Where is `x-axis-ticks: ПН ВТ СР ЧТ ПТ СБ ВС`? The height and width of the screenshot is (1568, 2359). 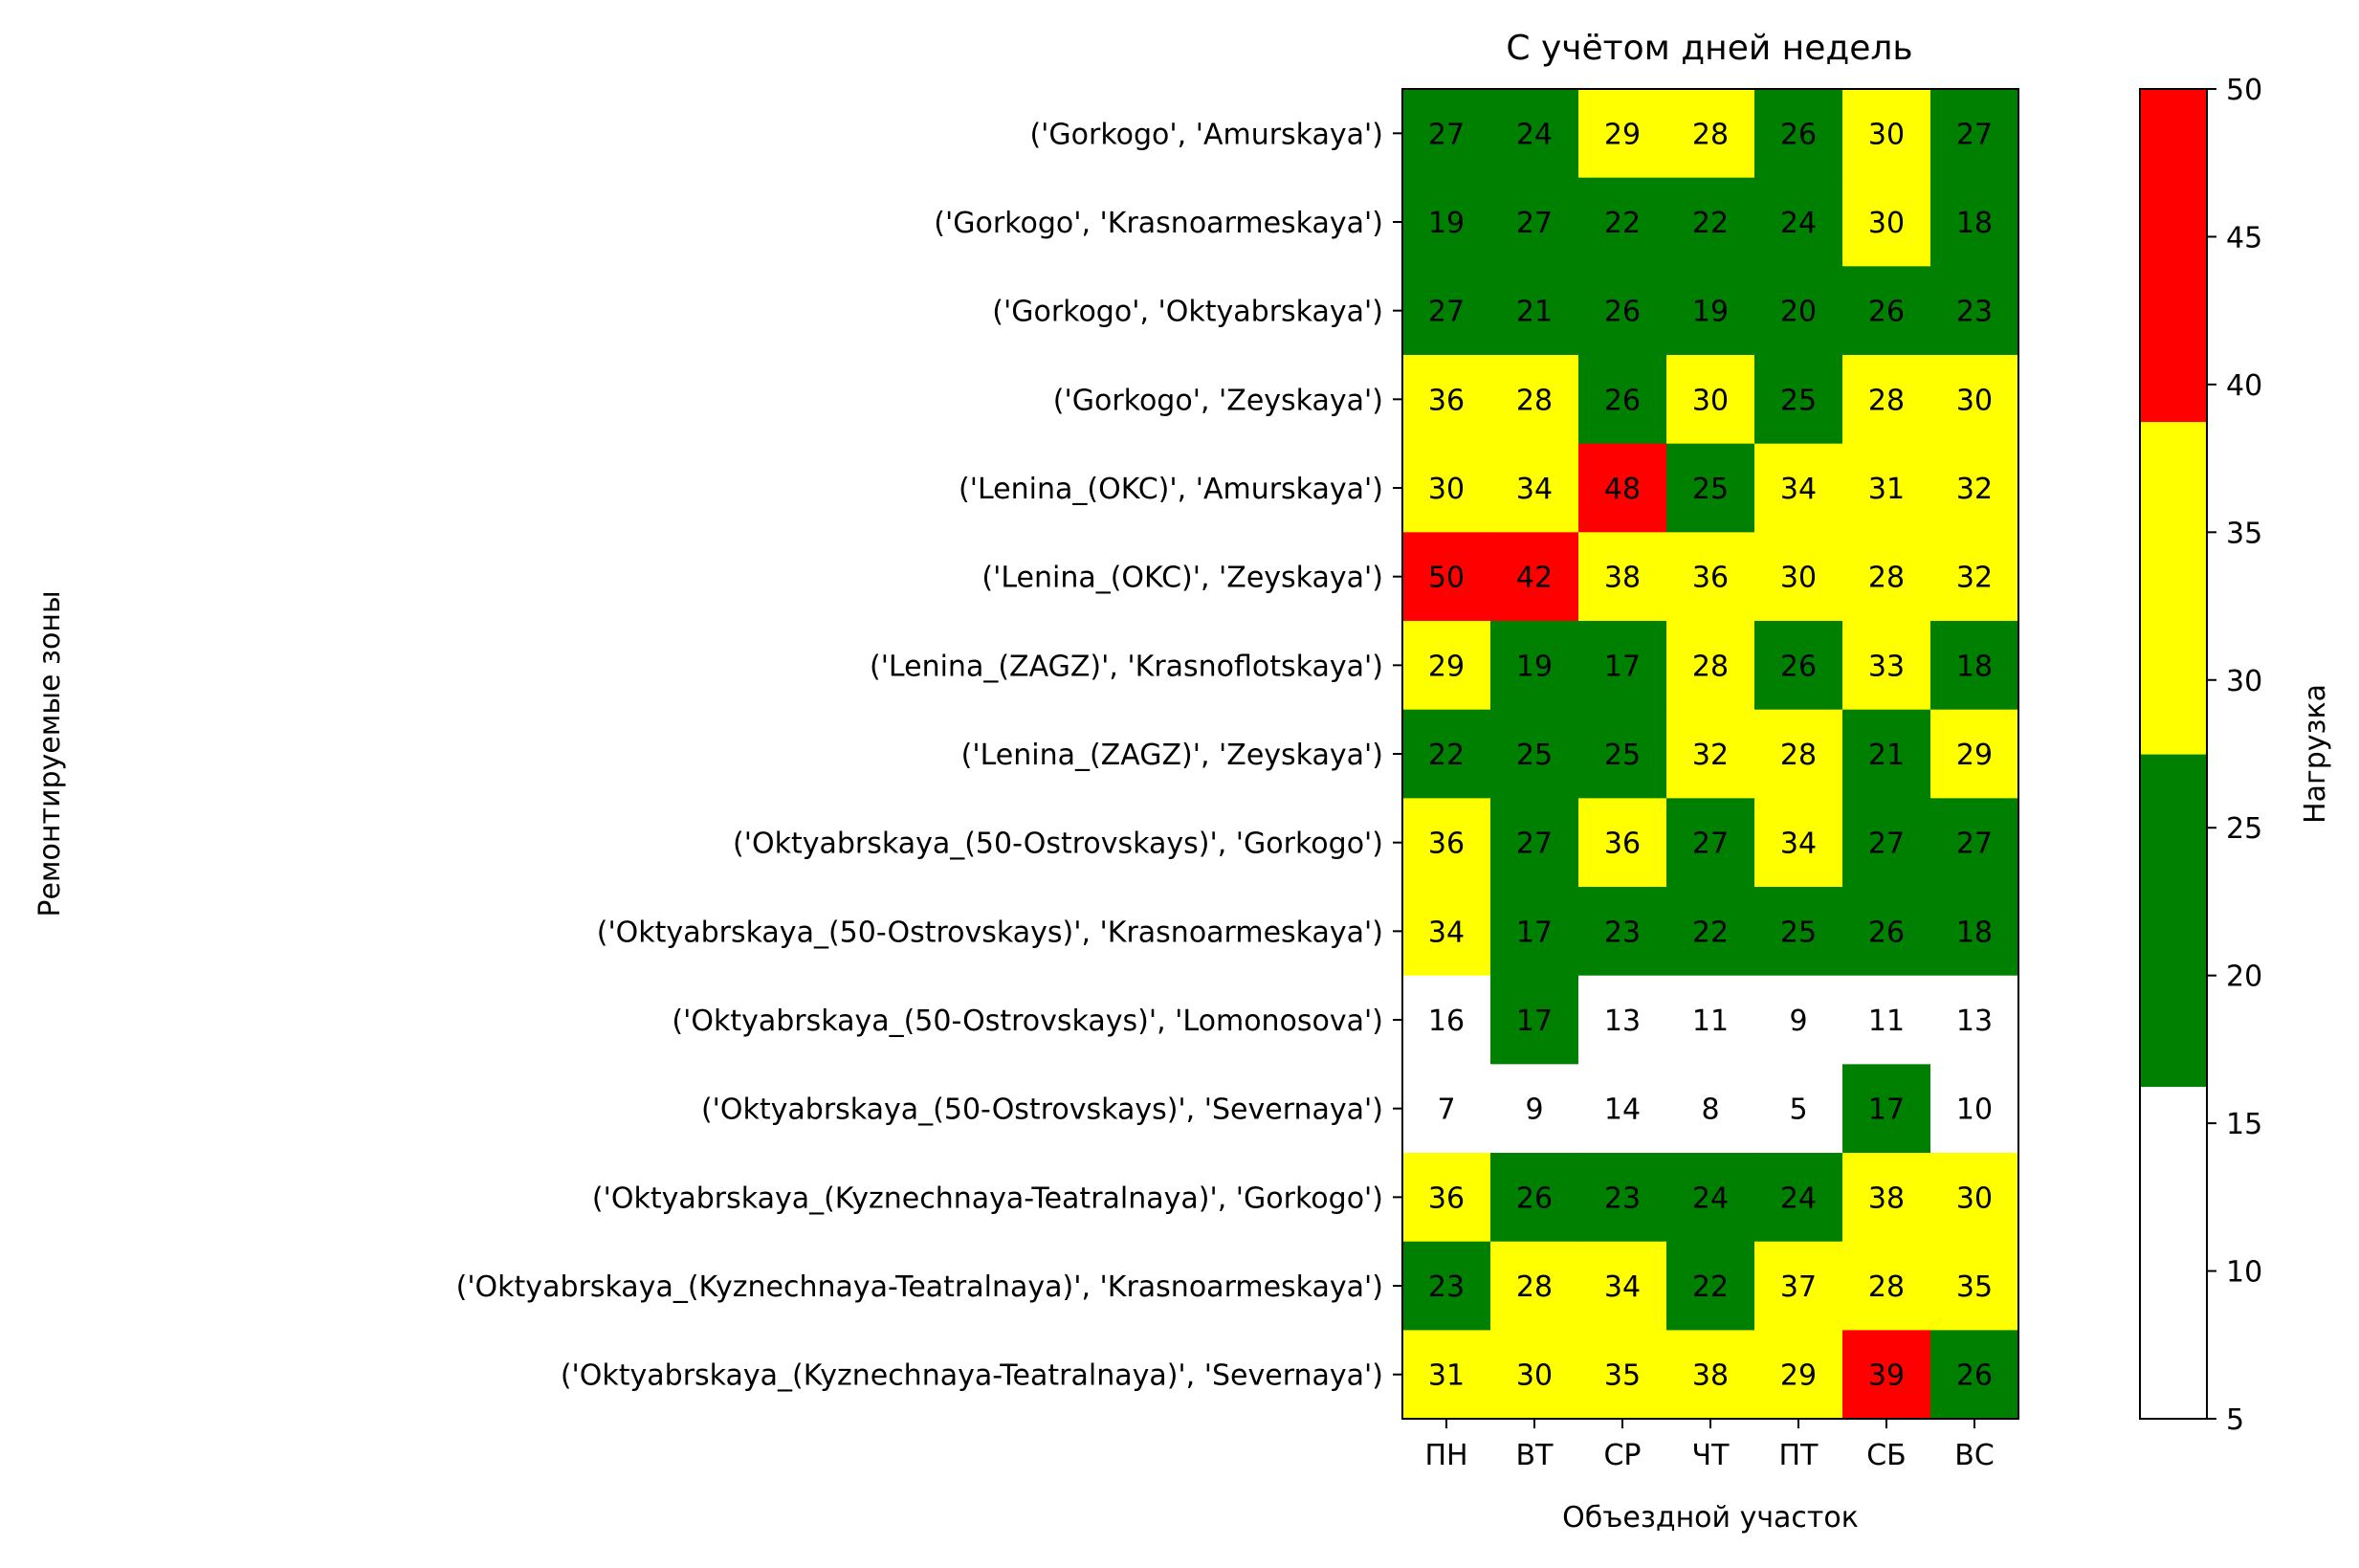
x-axis-ticks: ПН ВТ СР ЧТ ПТ СБ ВС is located at coordinates (1709, 1445).